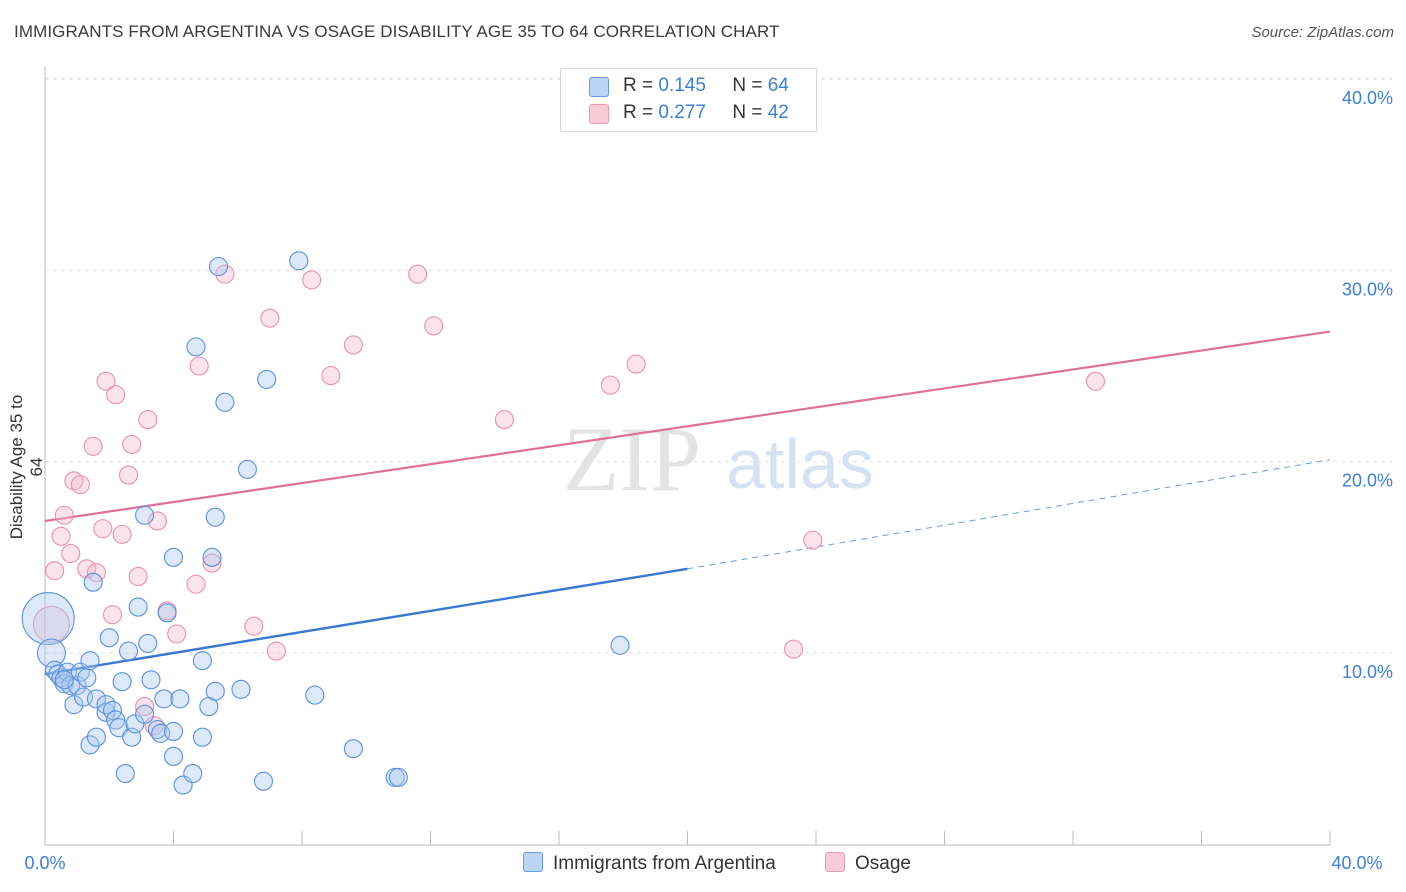 This screenshot has width=1406, height=892. What do you see at coordinates (1367, 672) in the screenshot?
I see `y-tick-label: 10.0%` at bounding box center [1367, 672].